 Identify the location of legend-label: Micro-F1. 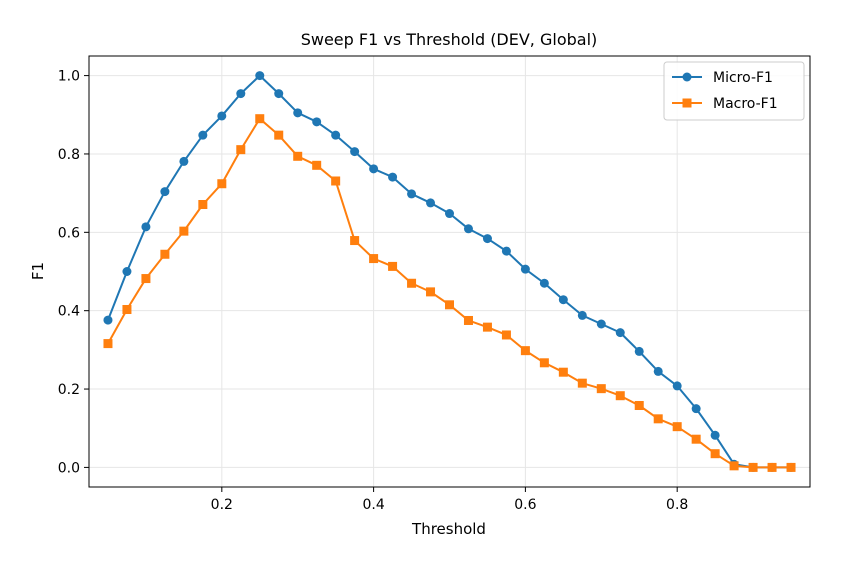
(743, 78).